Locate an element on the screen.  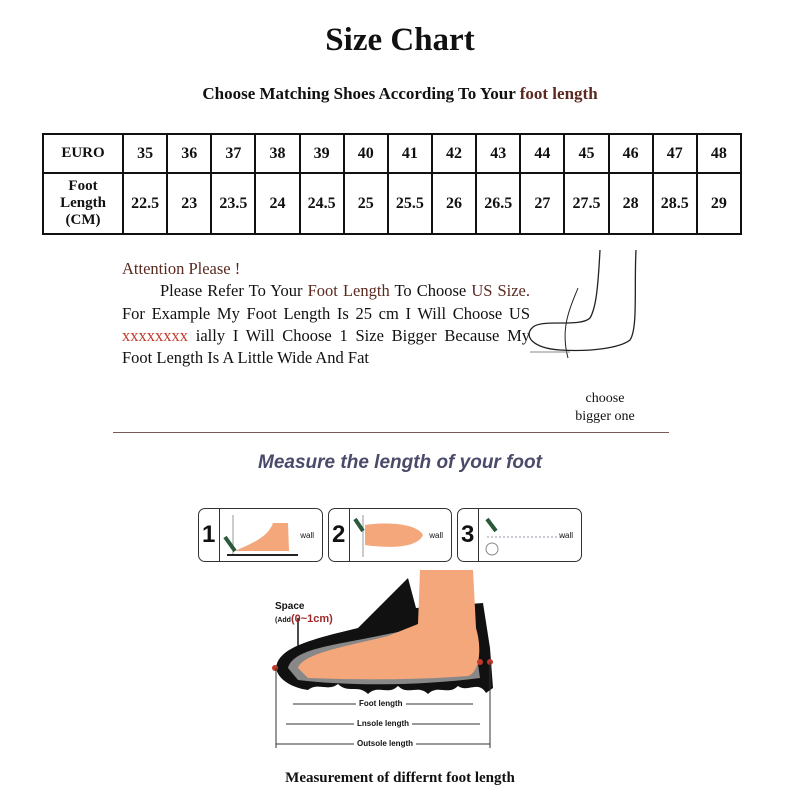
foot-length-cell: 24 is located at coordinates (277, 203).